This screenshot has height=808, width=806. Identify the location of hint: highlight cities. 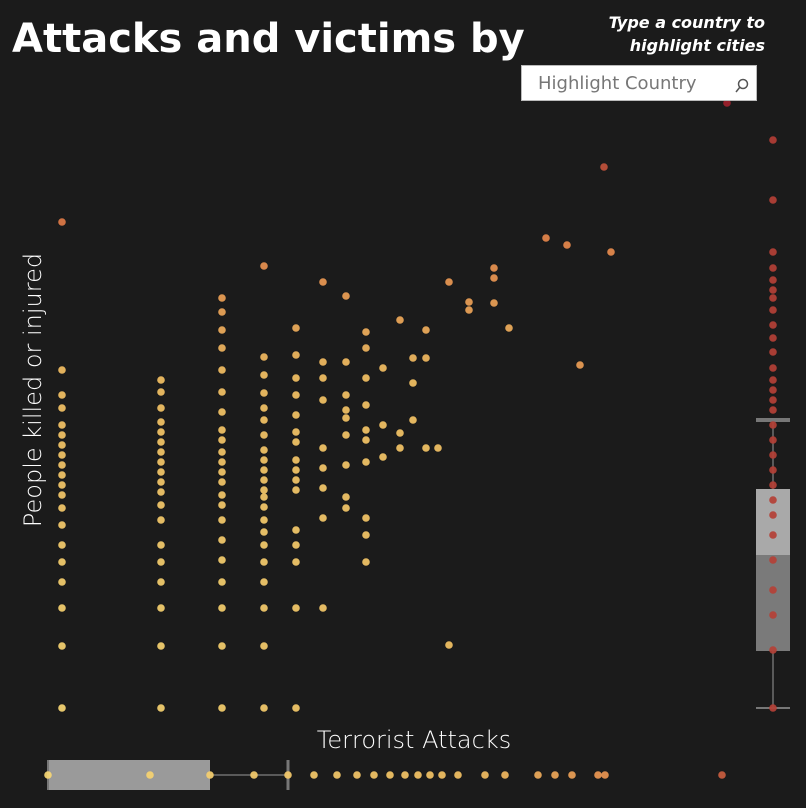
(697, 45).